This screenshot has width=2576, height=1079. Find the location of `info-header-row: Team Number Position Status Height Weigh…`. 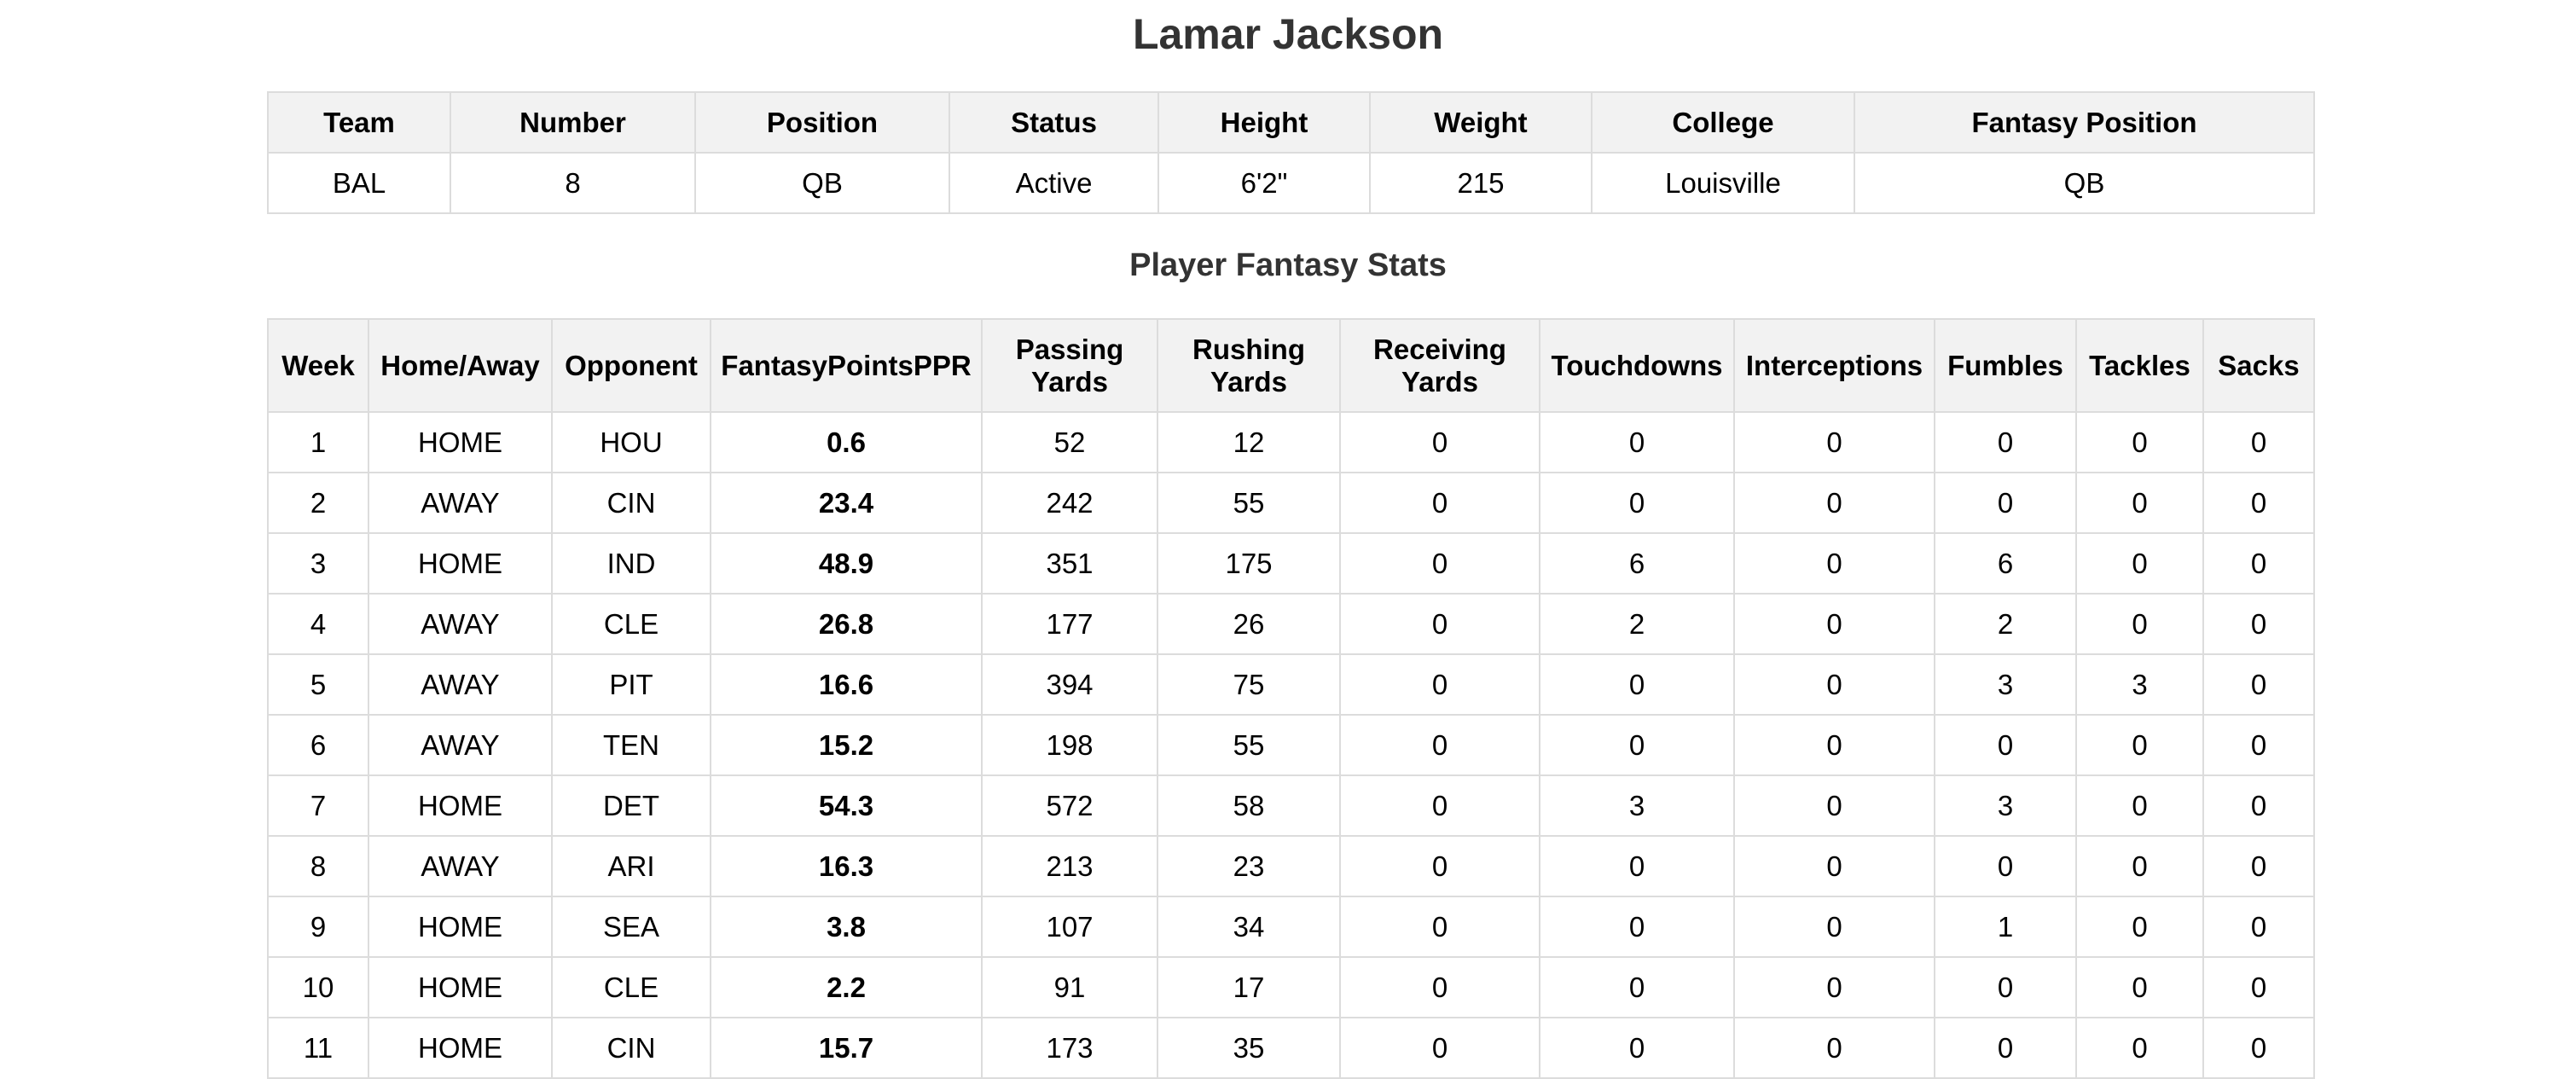

info-header-row: Team Number Position Status Height Weigh… is located at coordinates (1291, 123).